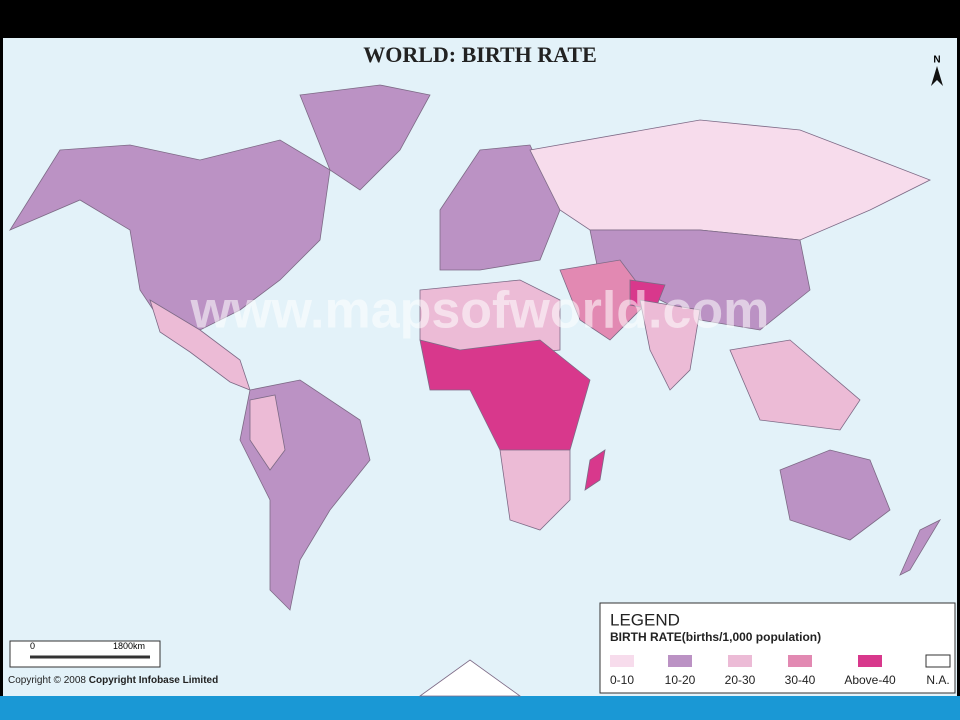 Image resolution: width=960 pixels, height=720 pixels. What do you see at coordinates (480, 54) in the screenshot?
I see `map-title: WORLD: BIRTH RATE` at bounding box center [480, 54].